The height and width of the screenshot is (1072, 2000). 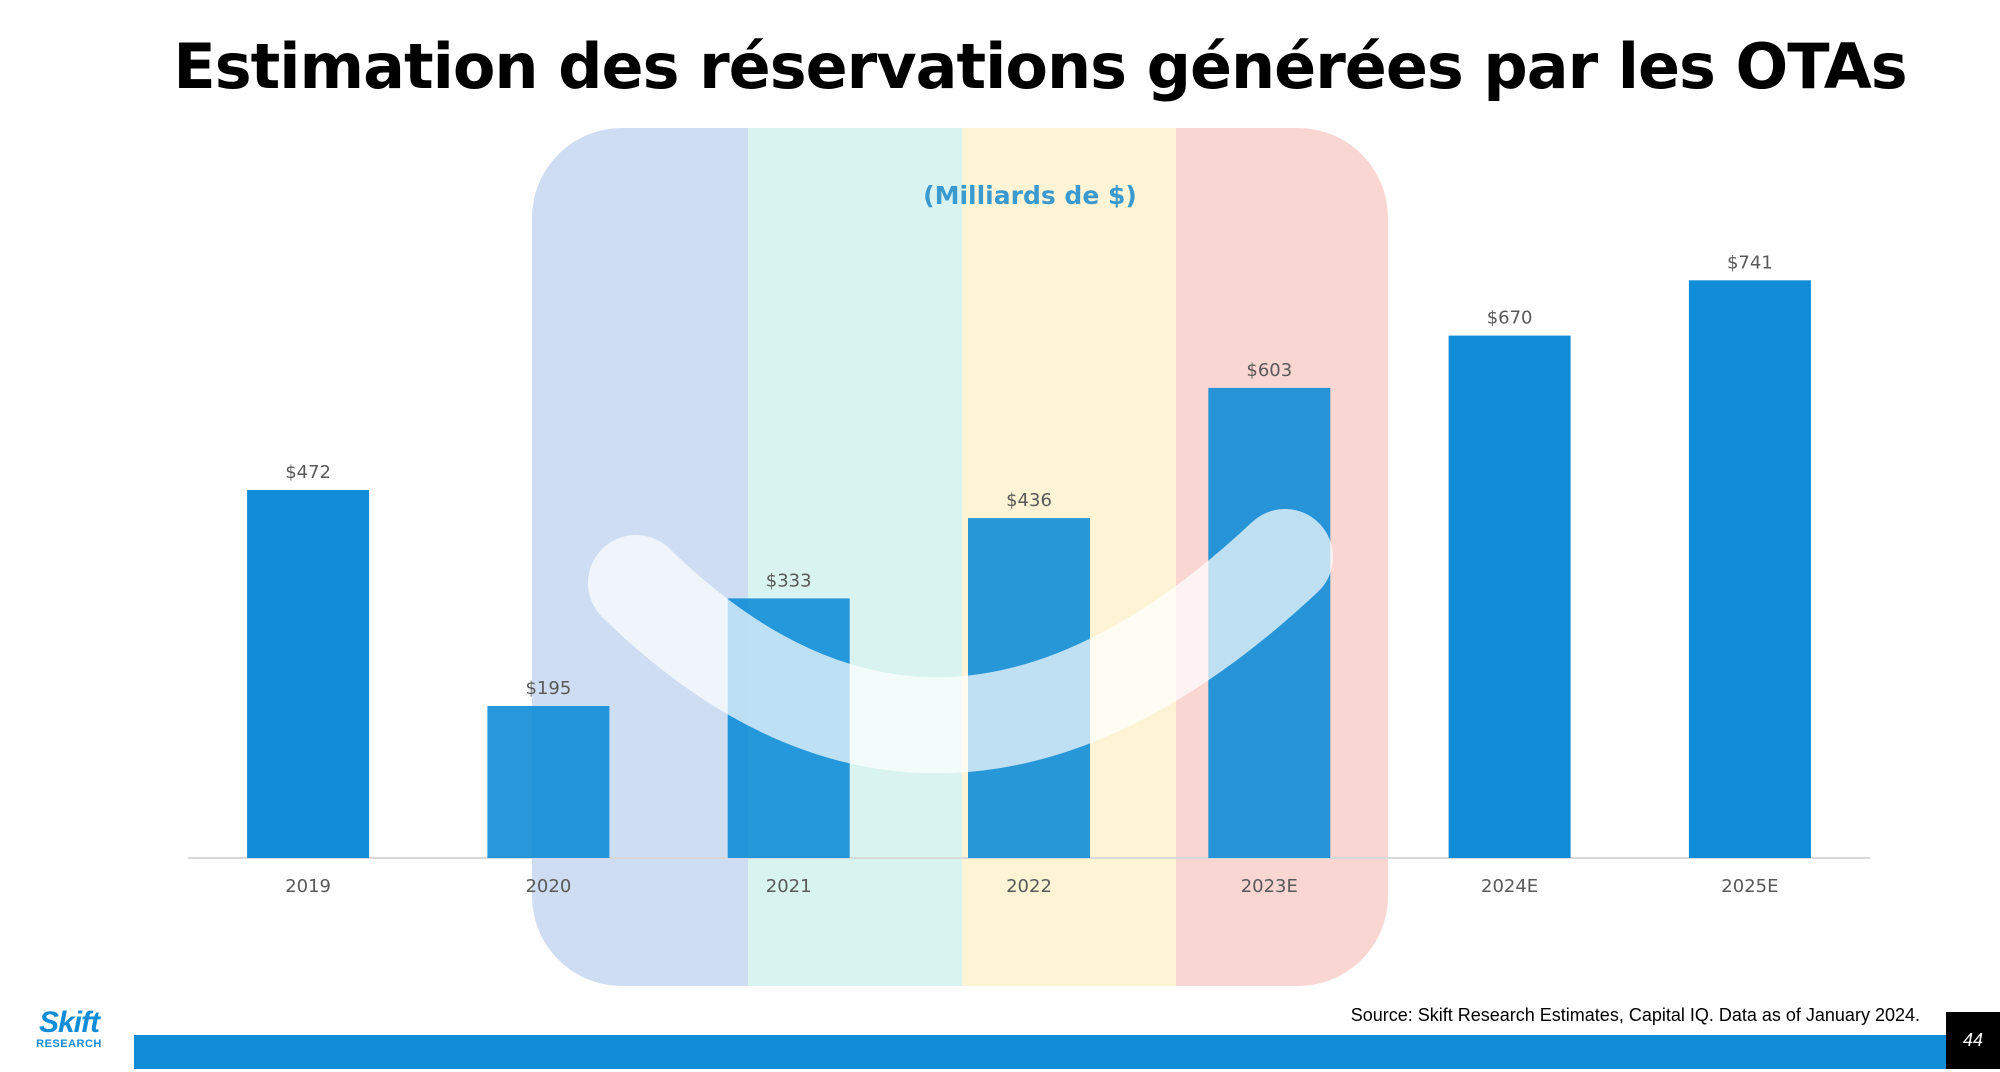 What do you see at coordinates (789, 580) in the screenshot?
I see `data-label-2021: $333` at bounding box center [789, 580].